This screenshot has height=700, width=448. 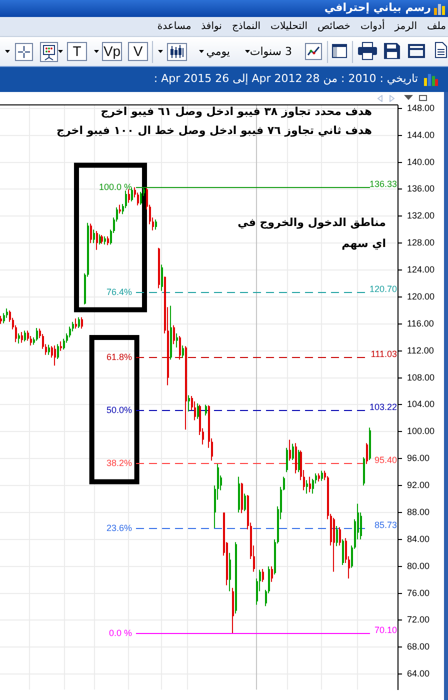 What do you see at coordinates (385, 460) in the screenshot?
I see `ref-line-label: 95.40` at bounding box center [385, 460].